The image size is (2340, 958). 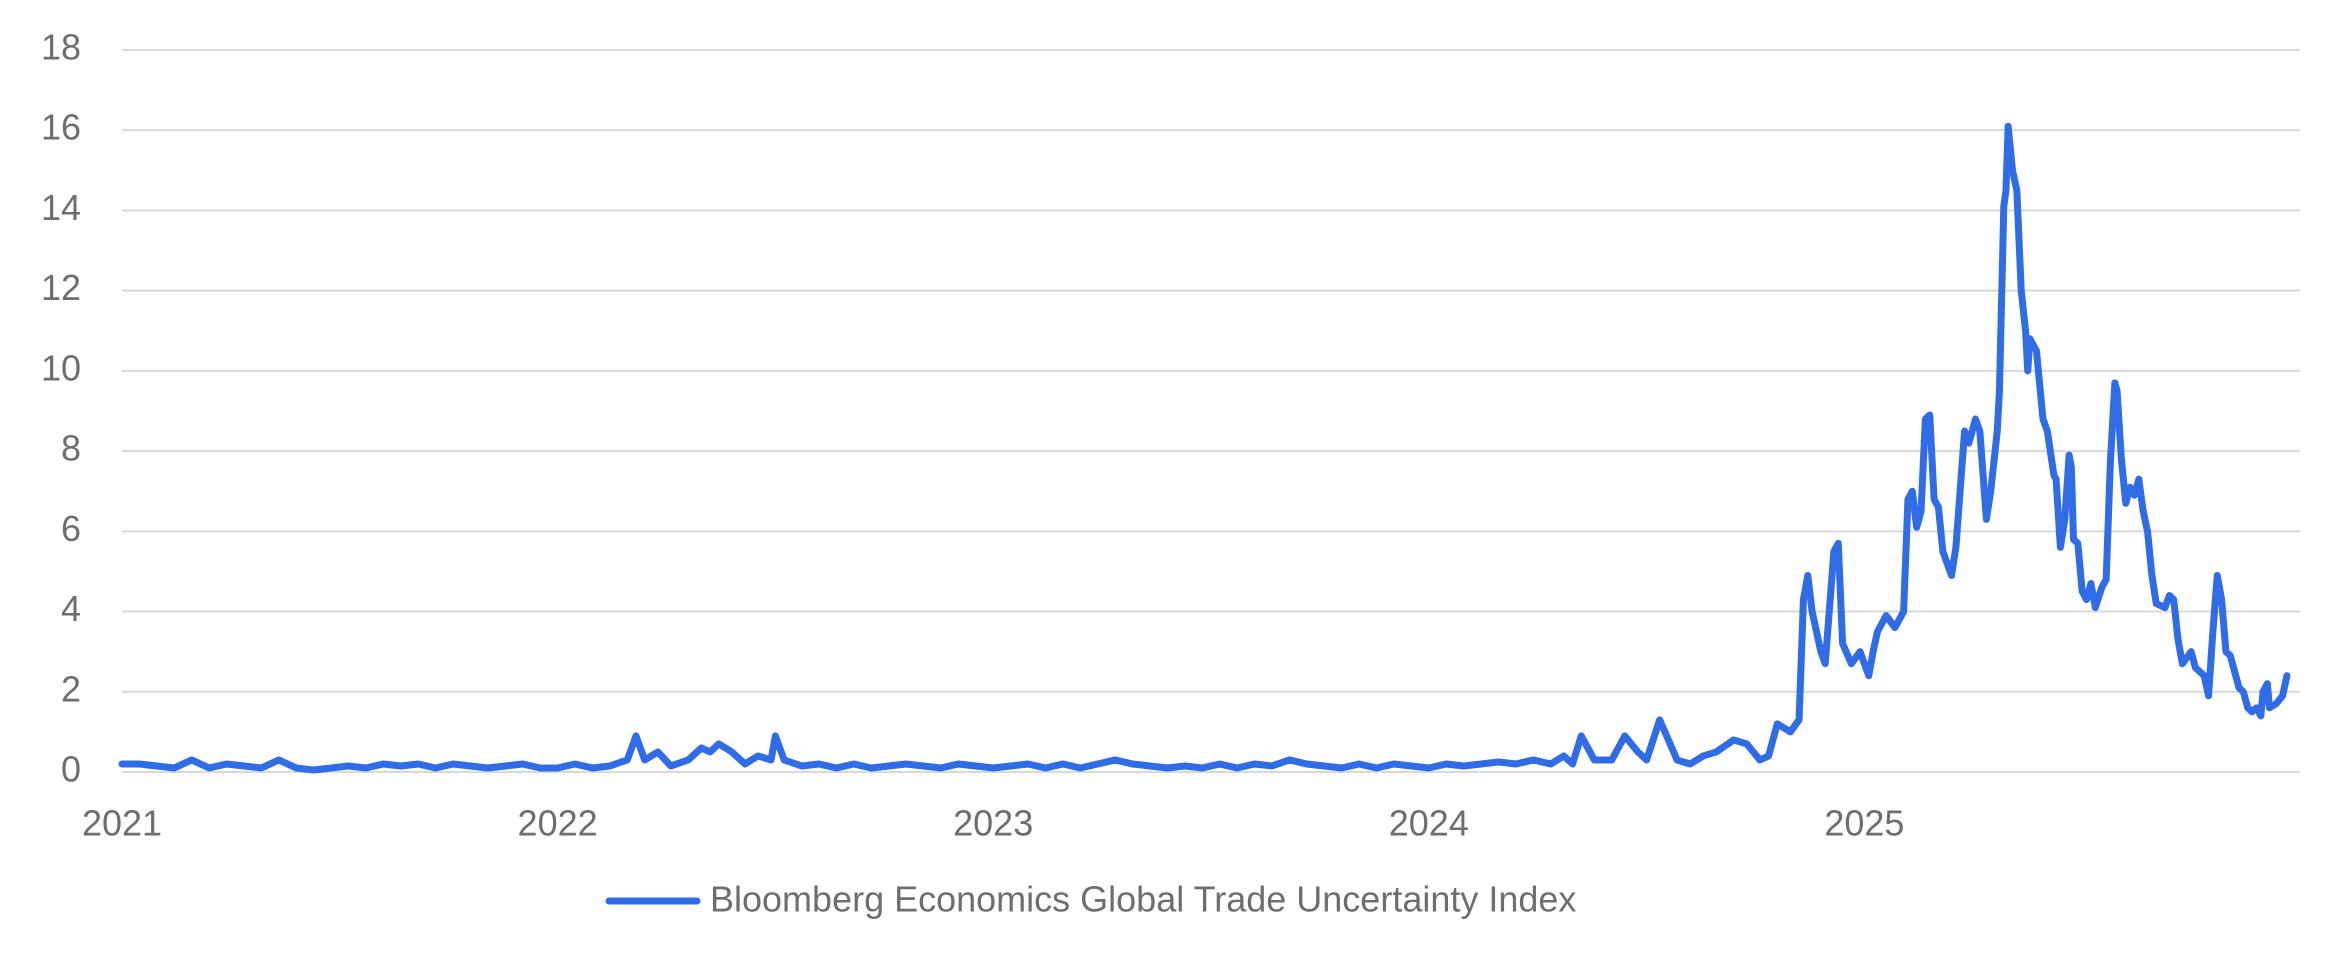 What do you see at coordinates (71, 528) in the screenshot?
I see `y-tick-label: 6` at bounding box center [71, 528].